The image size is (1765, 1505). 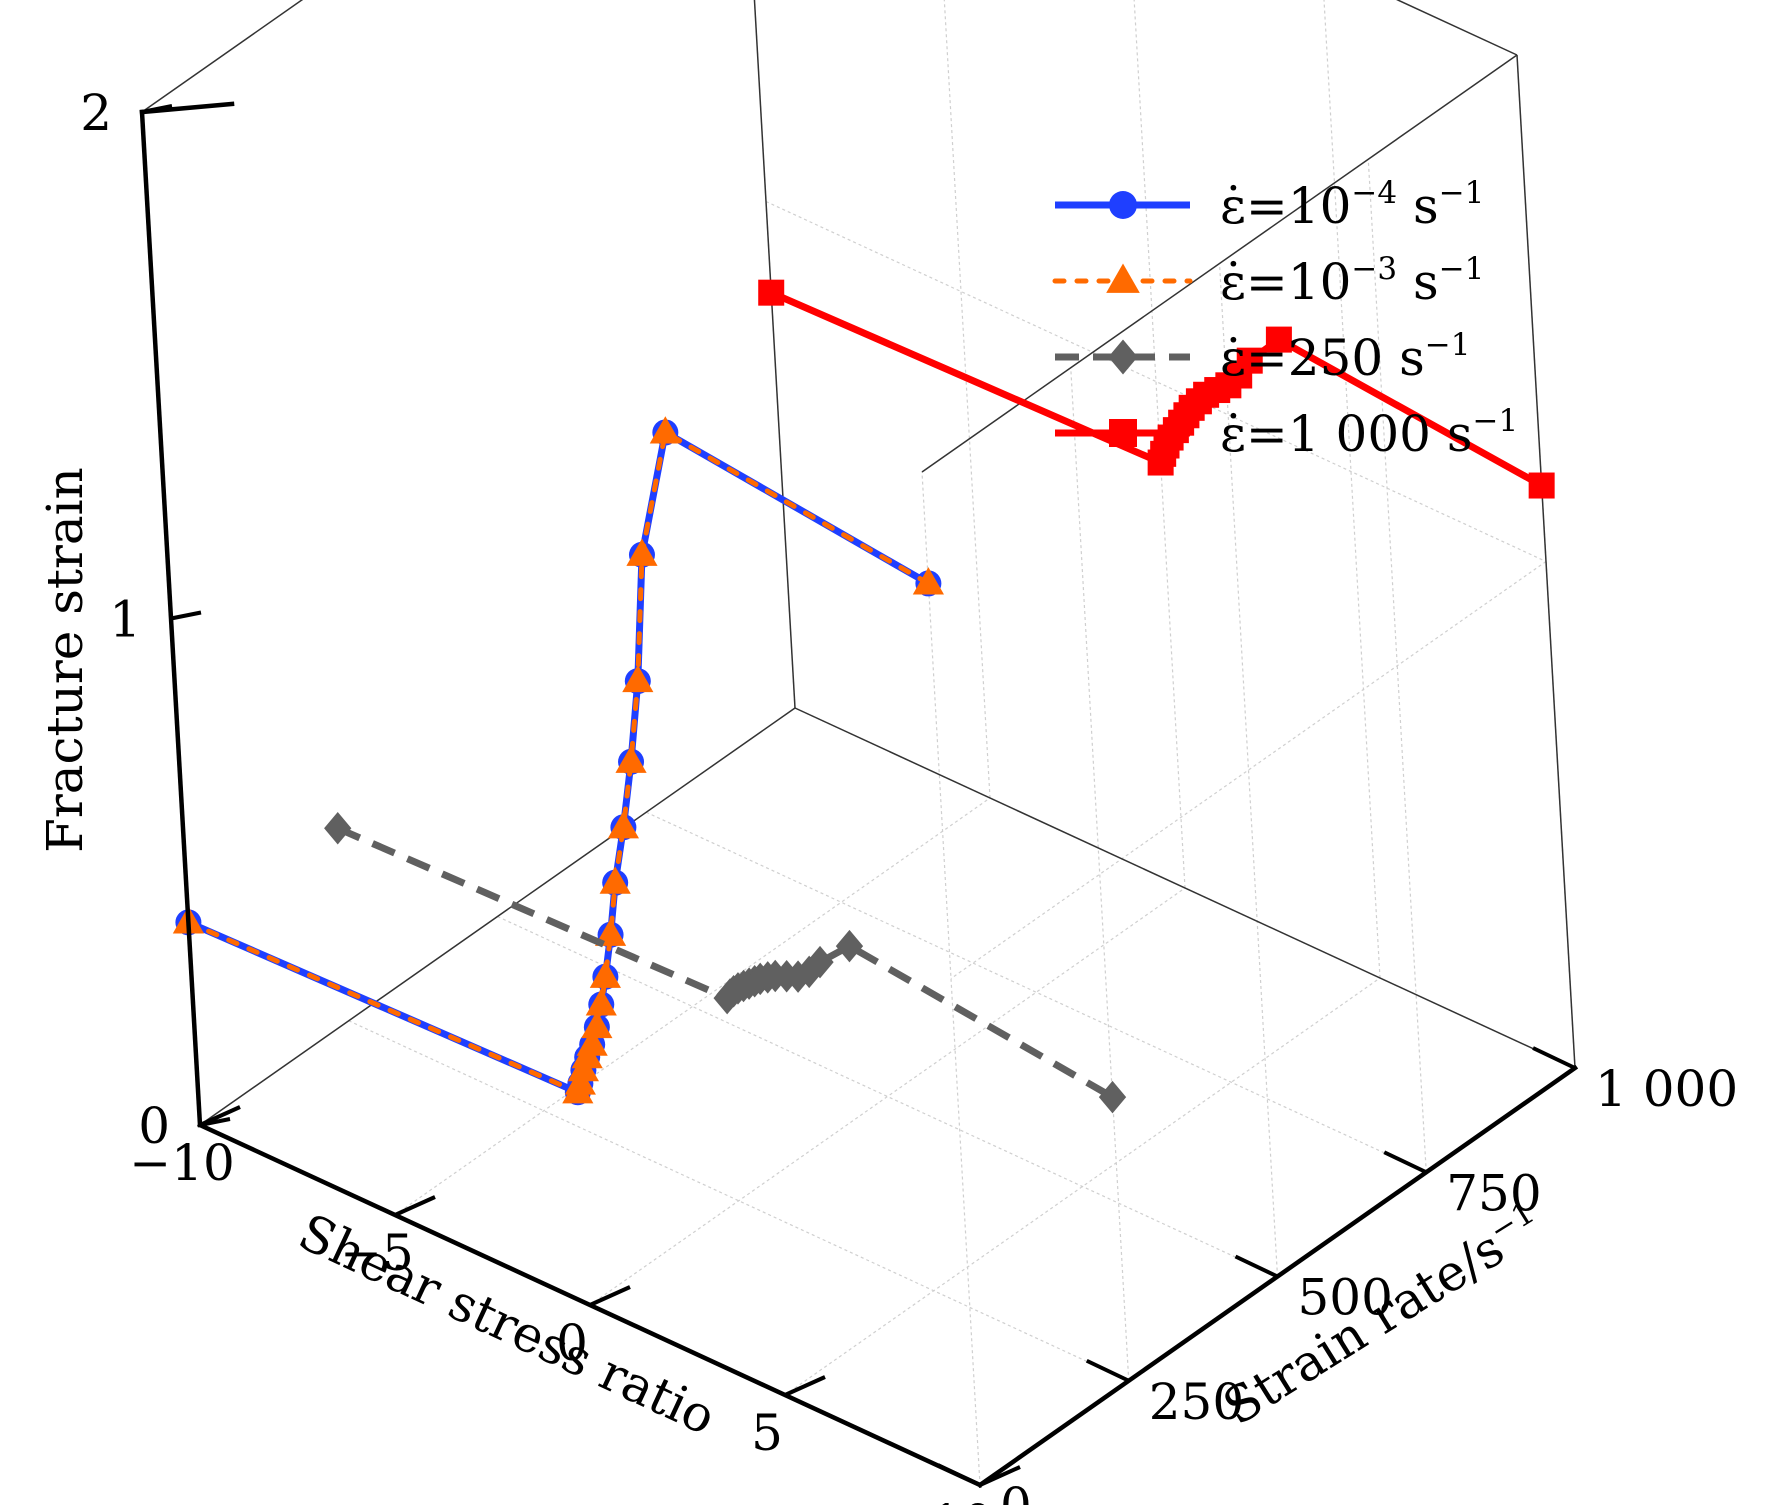 I want to click on legend-item-4: ε̇=1 000 s−1, so click(x=1286, y=433).